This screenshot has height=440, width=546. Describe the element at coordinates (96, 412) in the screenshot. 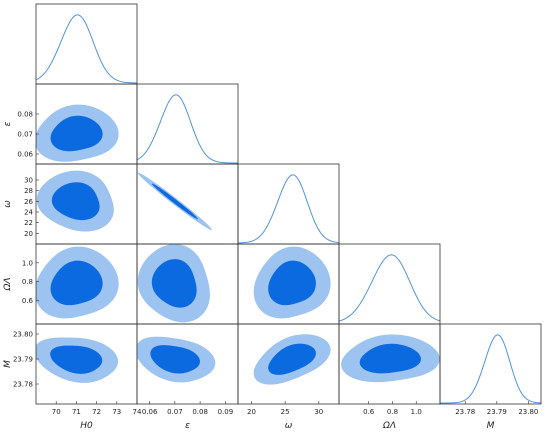

I see `x-tick-label-H0: 72` at that location.